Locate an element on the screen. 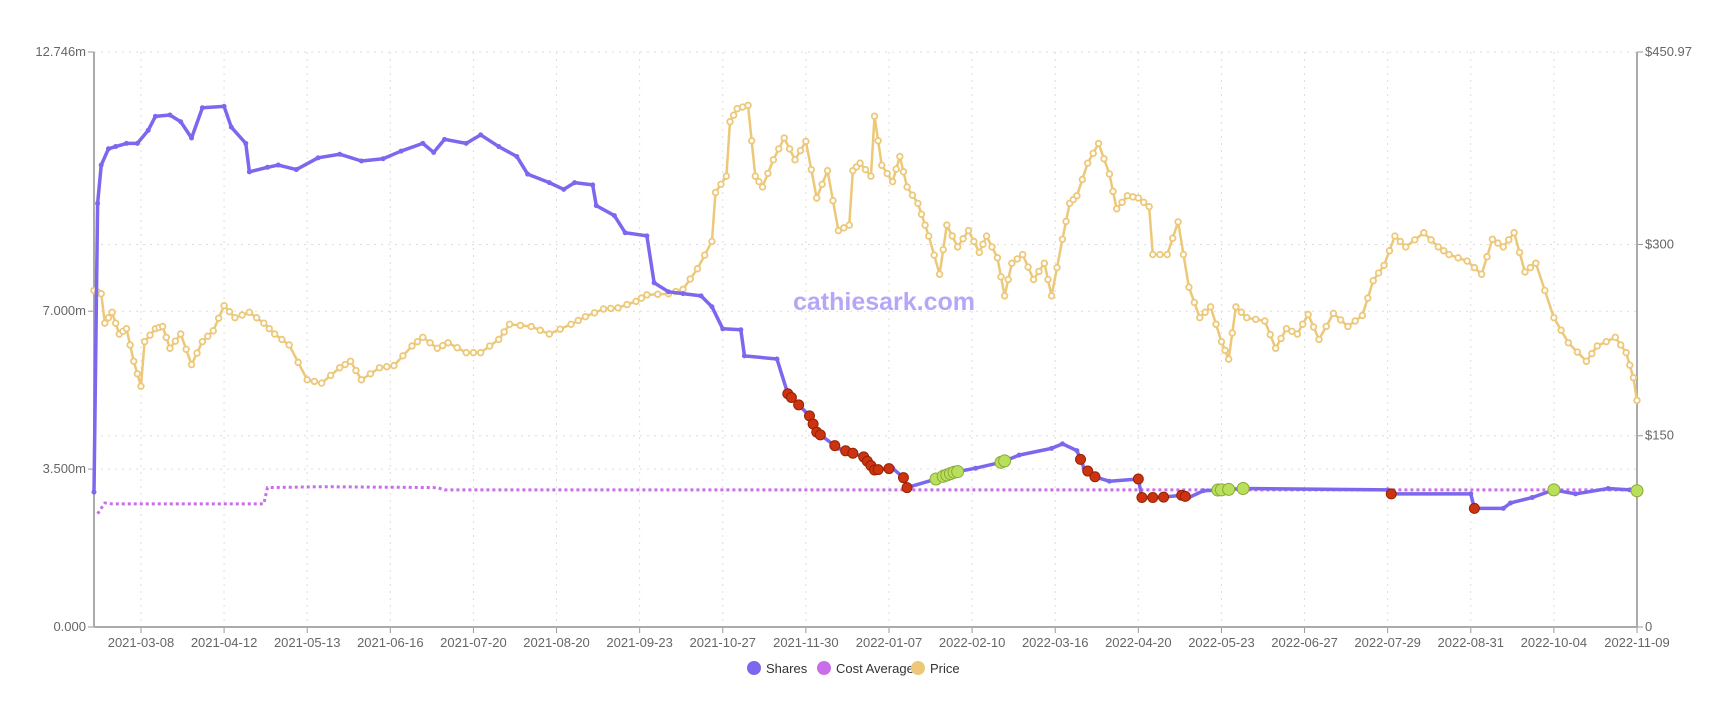  legend-label: Cost Average is located at coordinates (875, 668).